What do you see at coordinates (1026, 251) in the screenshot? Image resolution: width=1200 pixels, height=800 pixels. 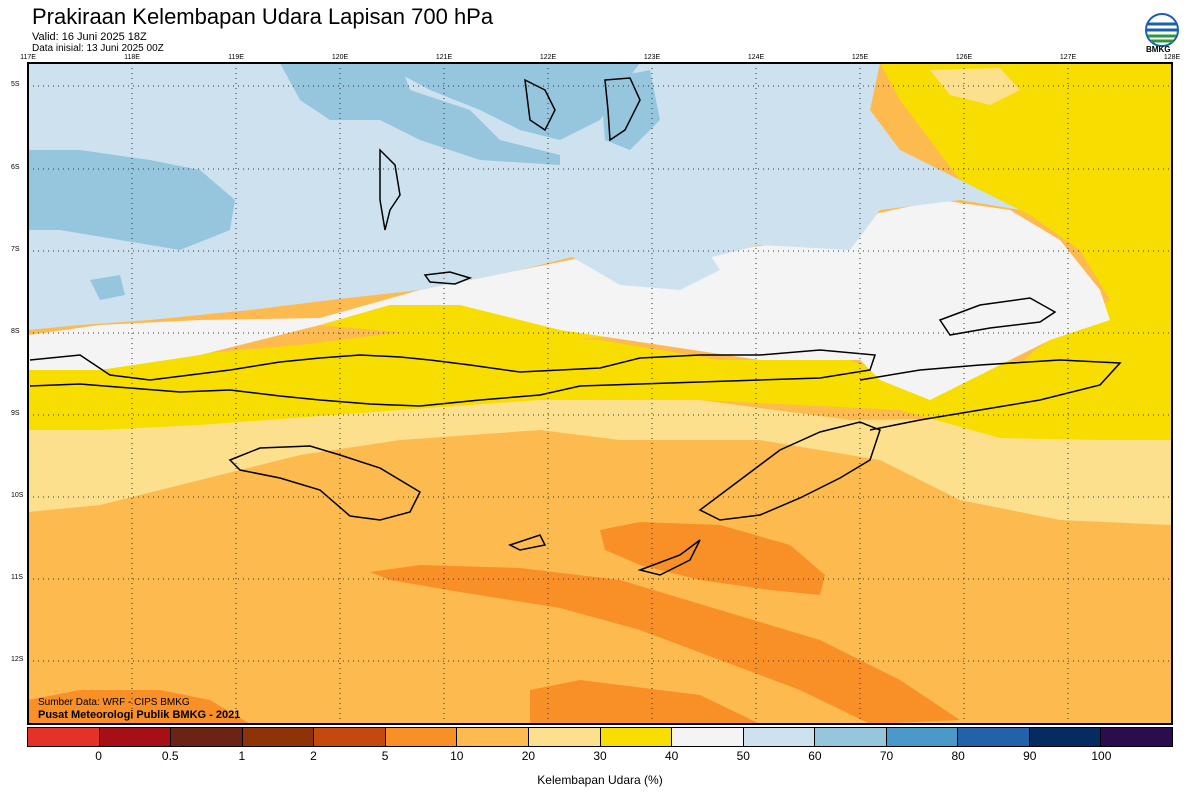 I see `zone-yellow-east` at bounding box center [1026, 251].